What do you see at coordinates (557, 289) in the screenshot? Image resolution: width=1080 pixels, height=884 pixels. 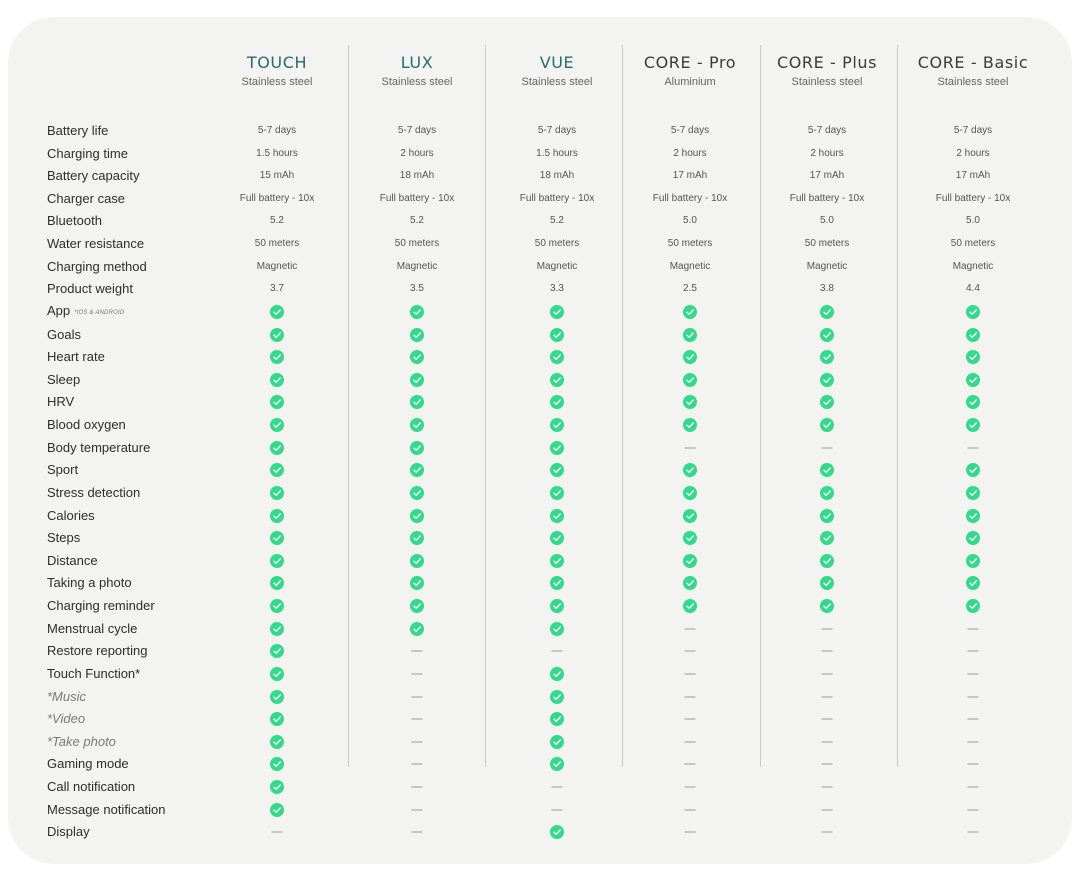 I see `cell-value: 3.3` at bounding box center [557, 289].